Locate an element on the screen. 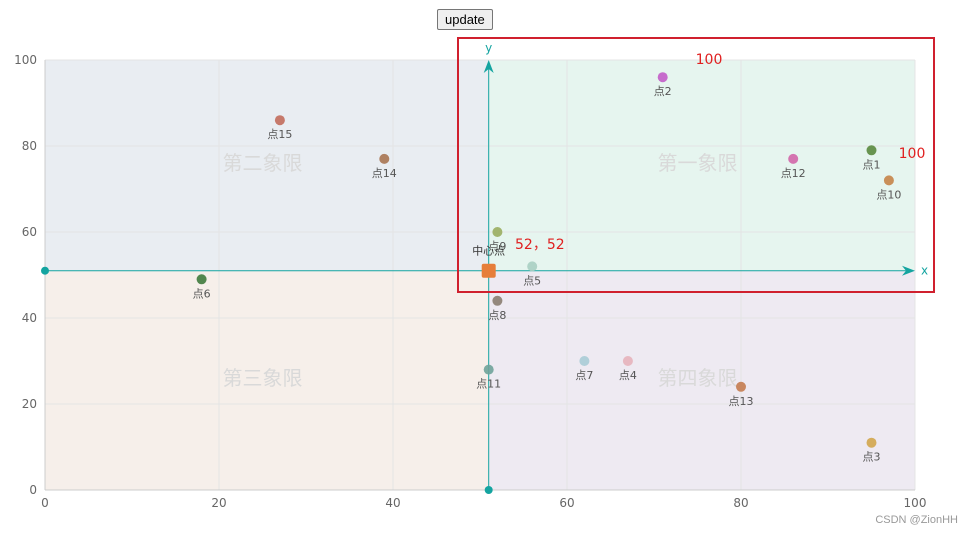  point-label: 点3 is located at coordinates (872, 457).